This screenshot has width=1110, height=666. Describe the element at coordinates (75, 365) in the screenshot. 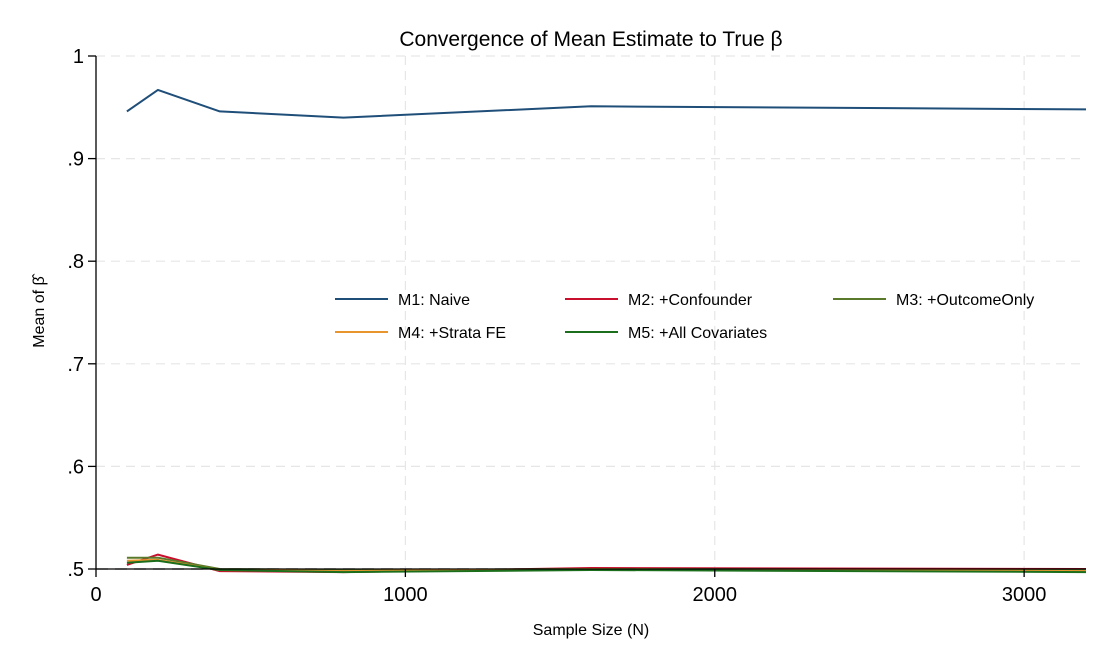

I see `y-tick-label: .7` at that location.